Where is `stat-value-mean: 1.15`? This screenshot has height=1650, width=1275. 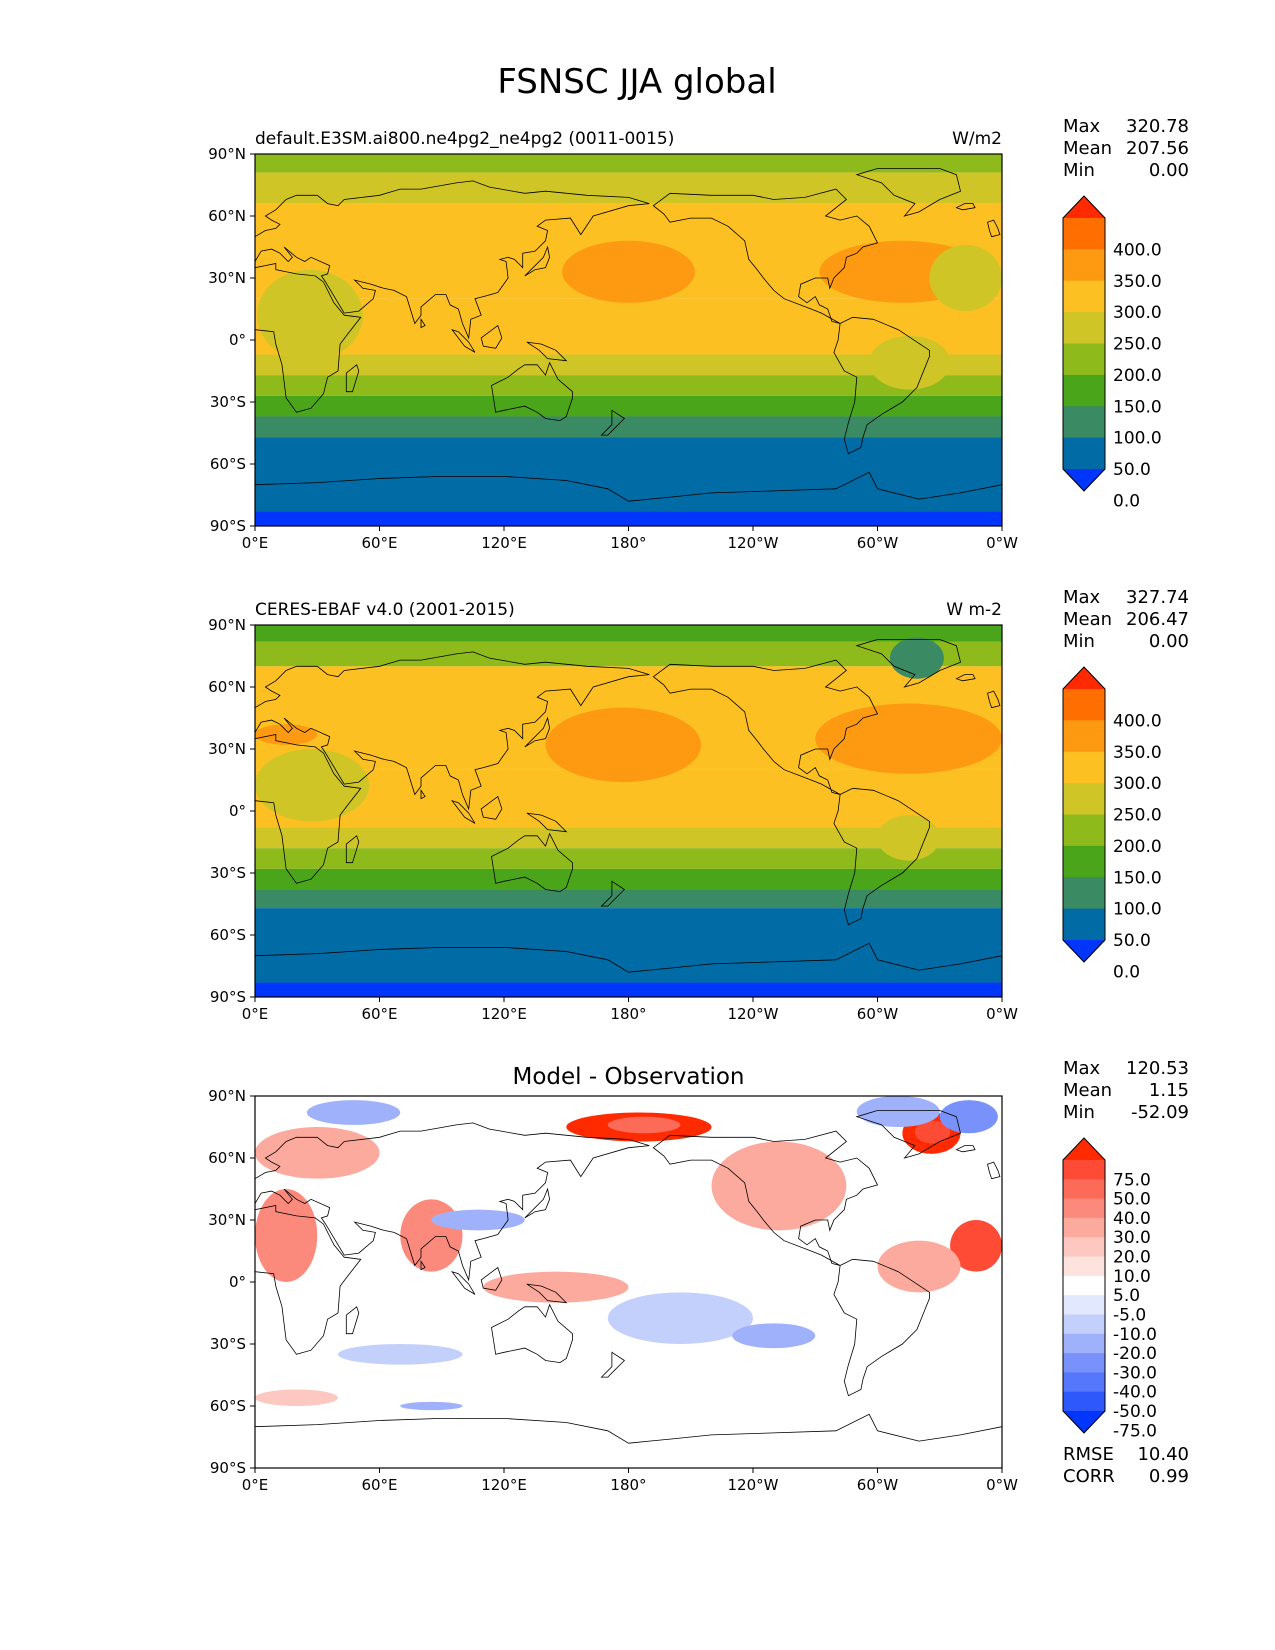 stat-value-mean: 1.15 is located at coordinates (1169, 1090).